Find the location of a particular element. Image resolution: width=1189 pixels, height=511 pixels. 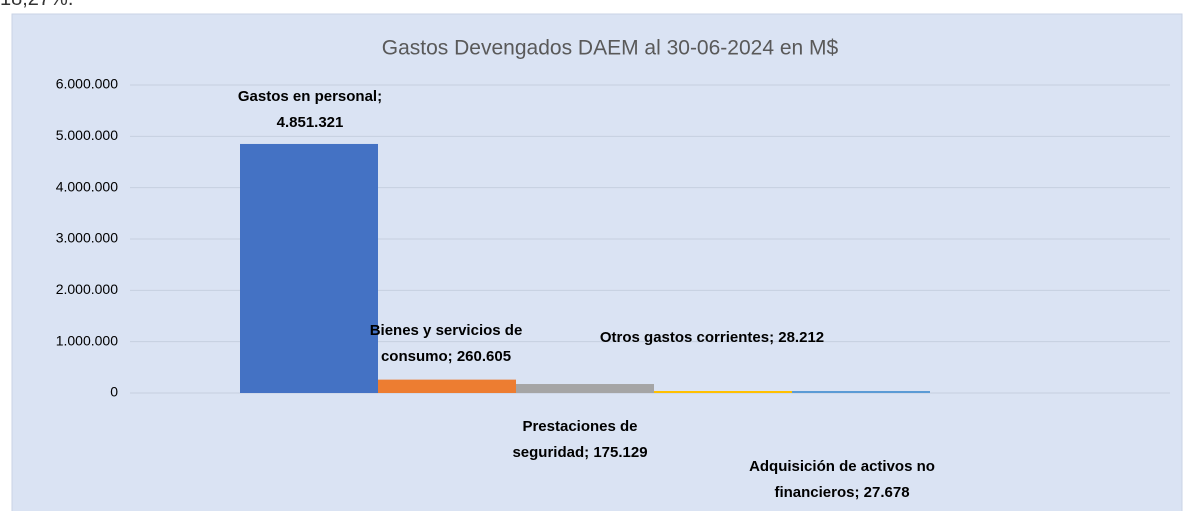

data-label: Prestaciones de seguridad; 175.129 is located at coordinates (580, 439).